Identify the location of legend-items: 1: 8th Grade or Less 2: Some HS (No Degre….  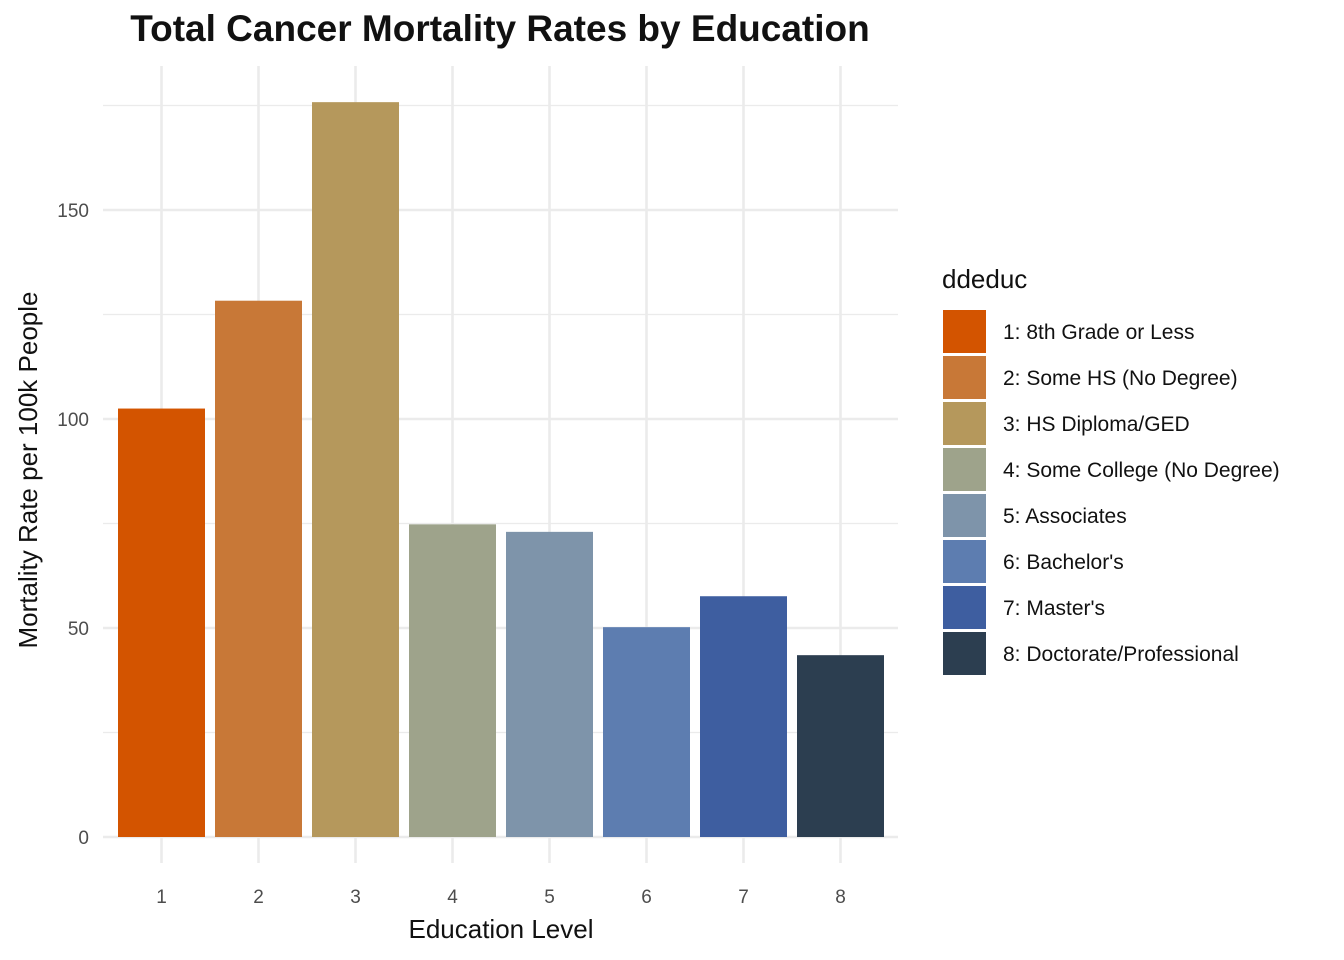
(1111, 492).